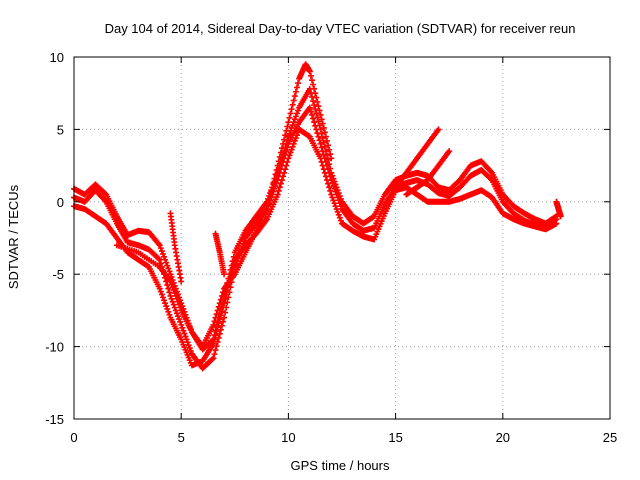  I want to click on y-tick-label: -15, so click(54, 419).